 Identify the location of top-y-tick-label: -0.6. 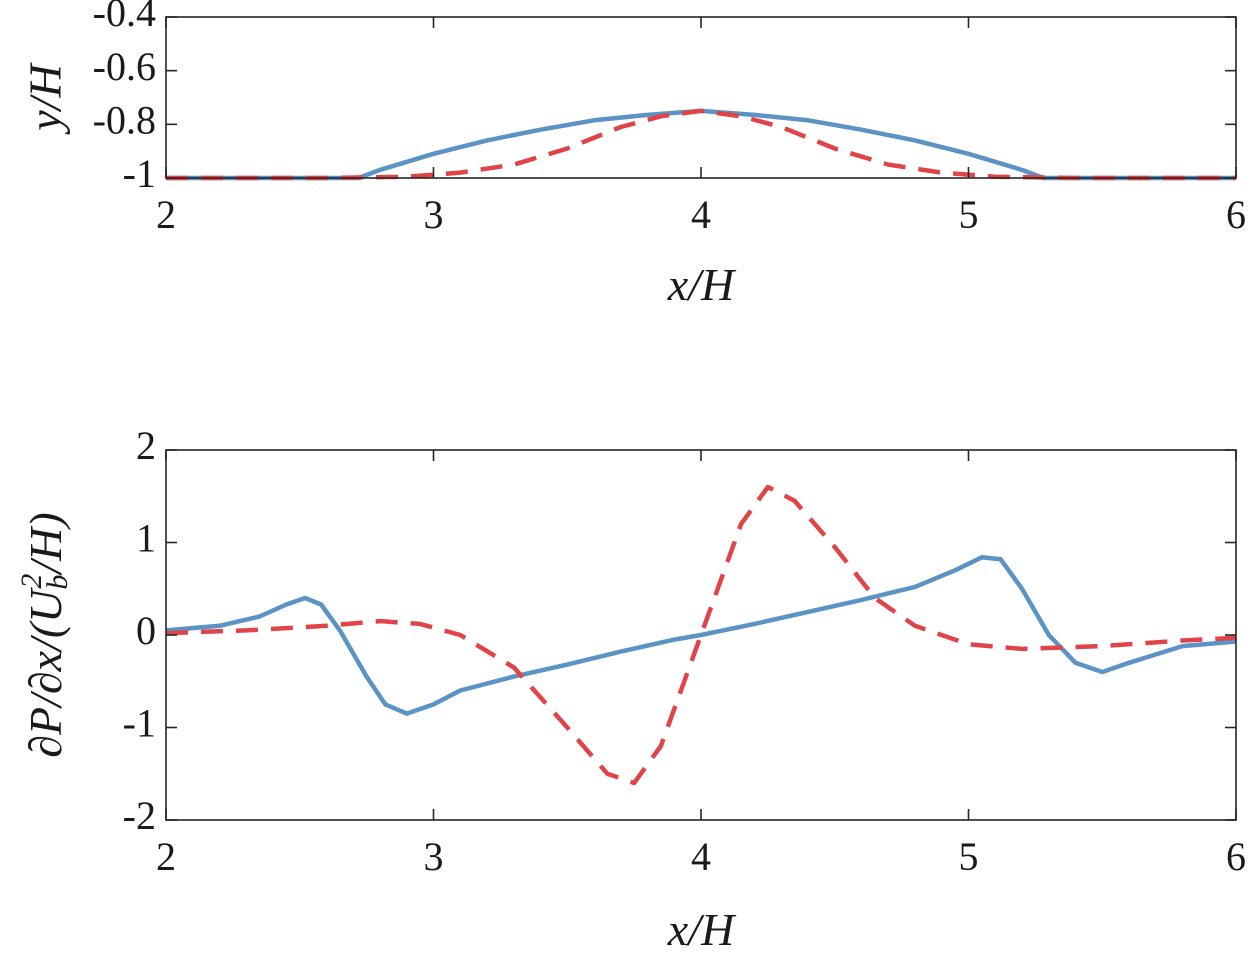
(124, 66).